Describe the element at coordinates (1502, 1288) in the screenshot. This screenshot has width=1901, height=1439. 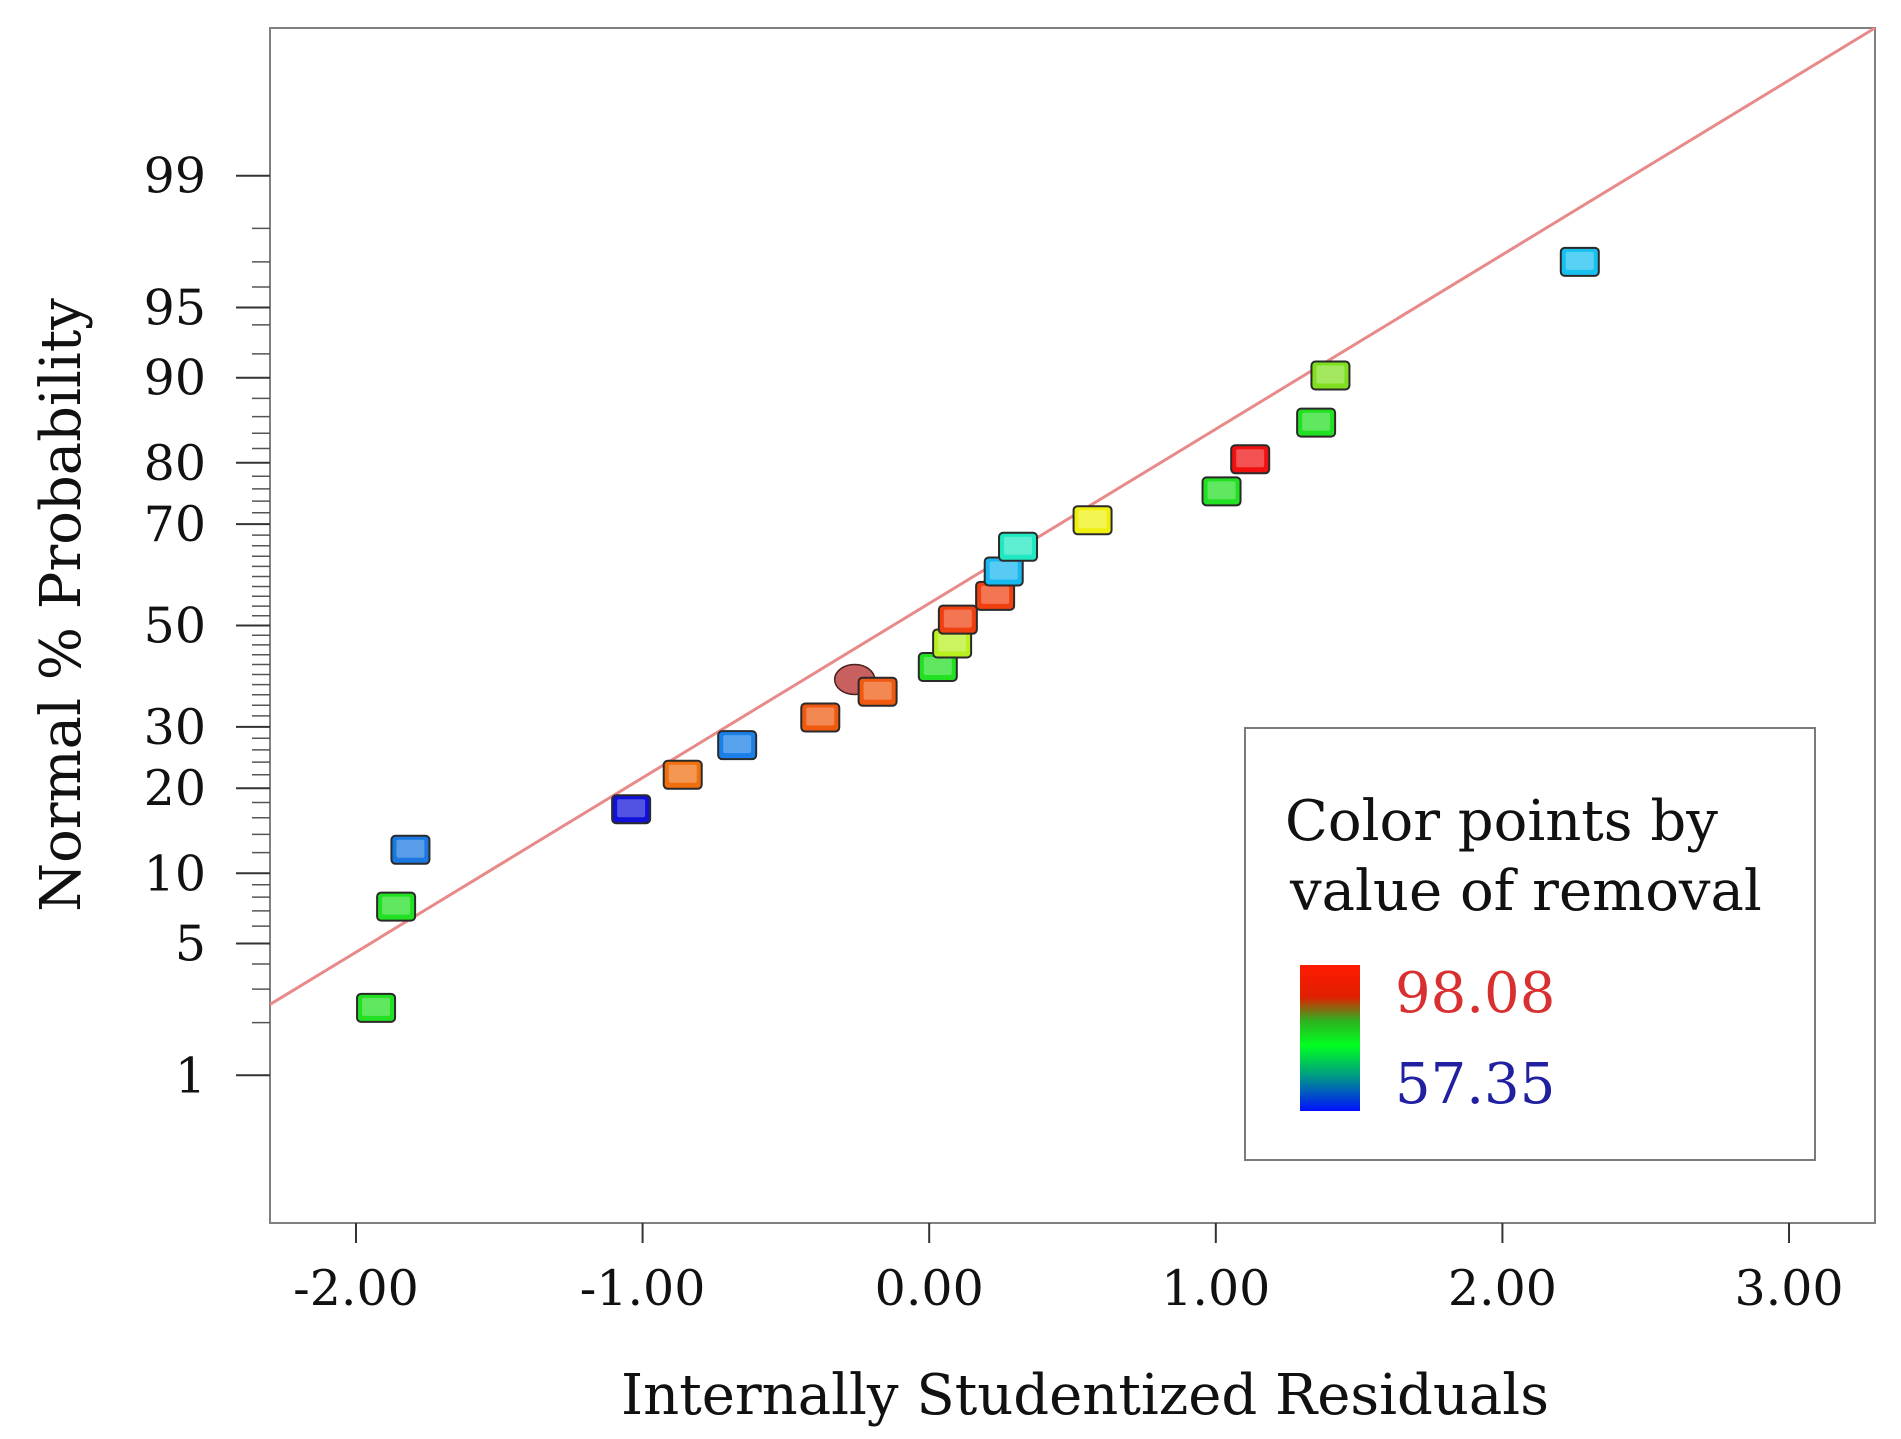
I see `x-tick-label: 2.00` at that location.